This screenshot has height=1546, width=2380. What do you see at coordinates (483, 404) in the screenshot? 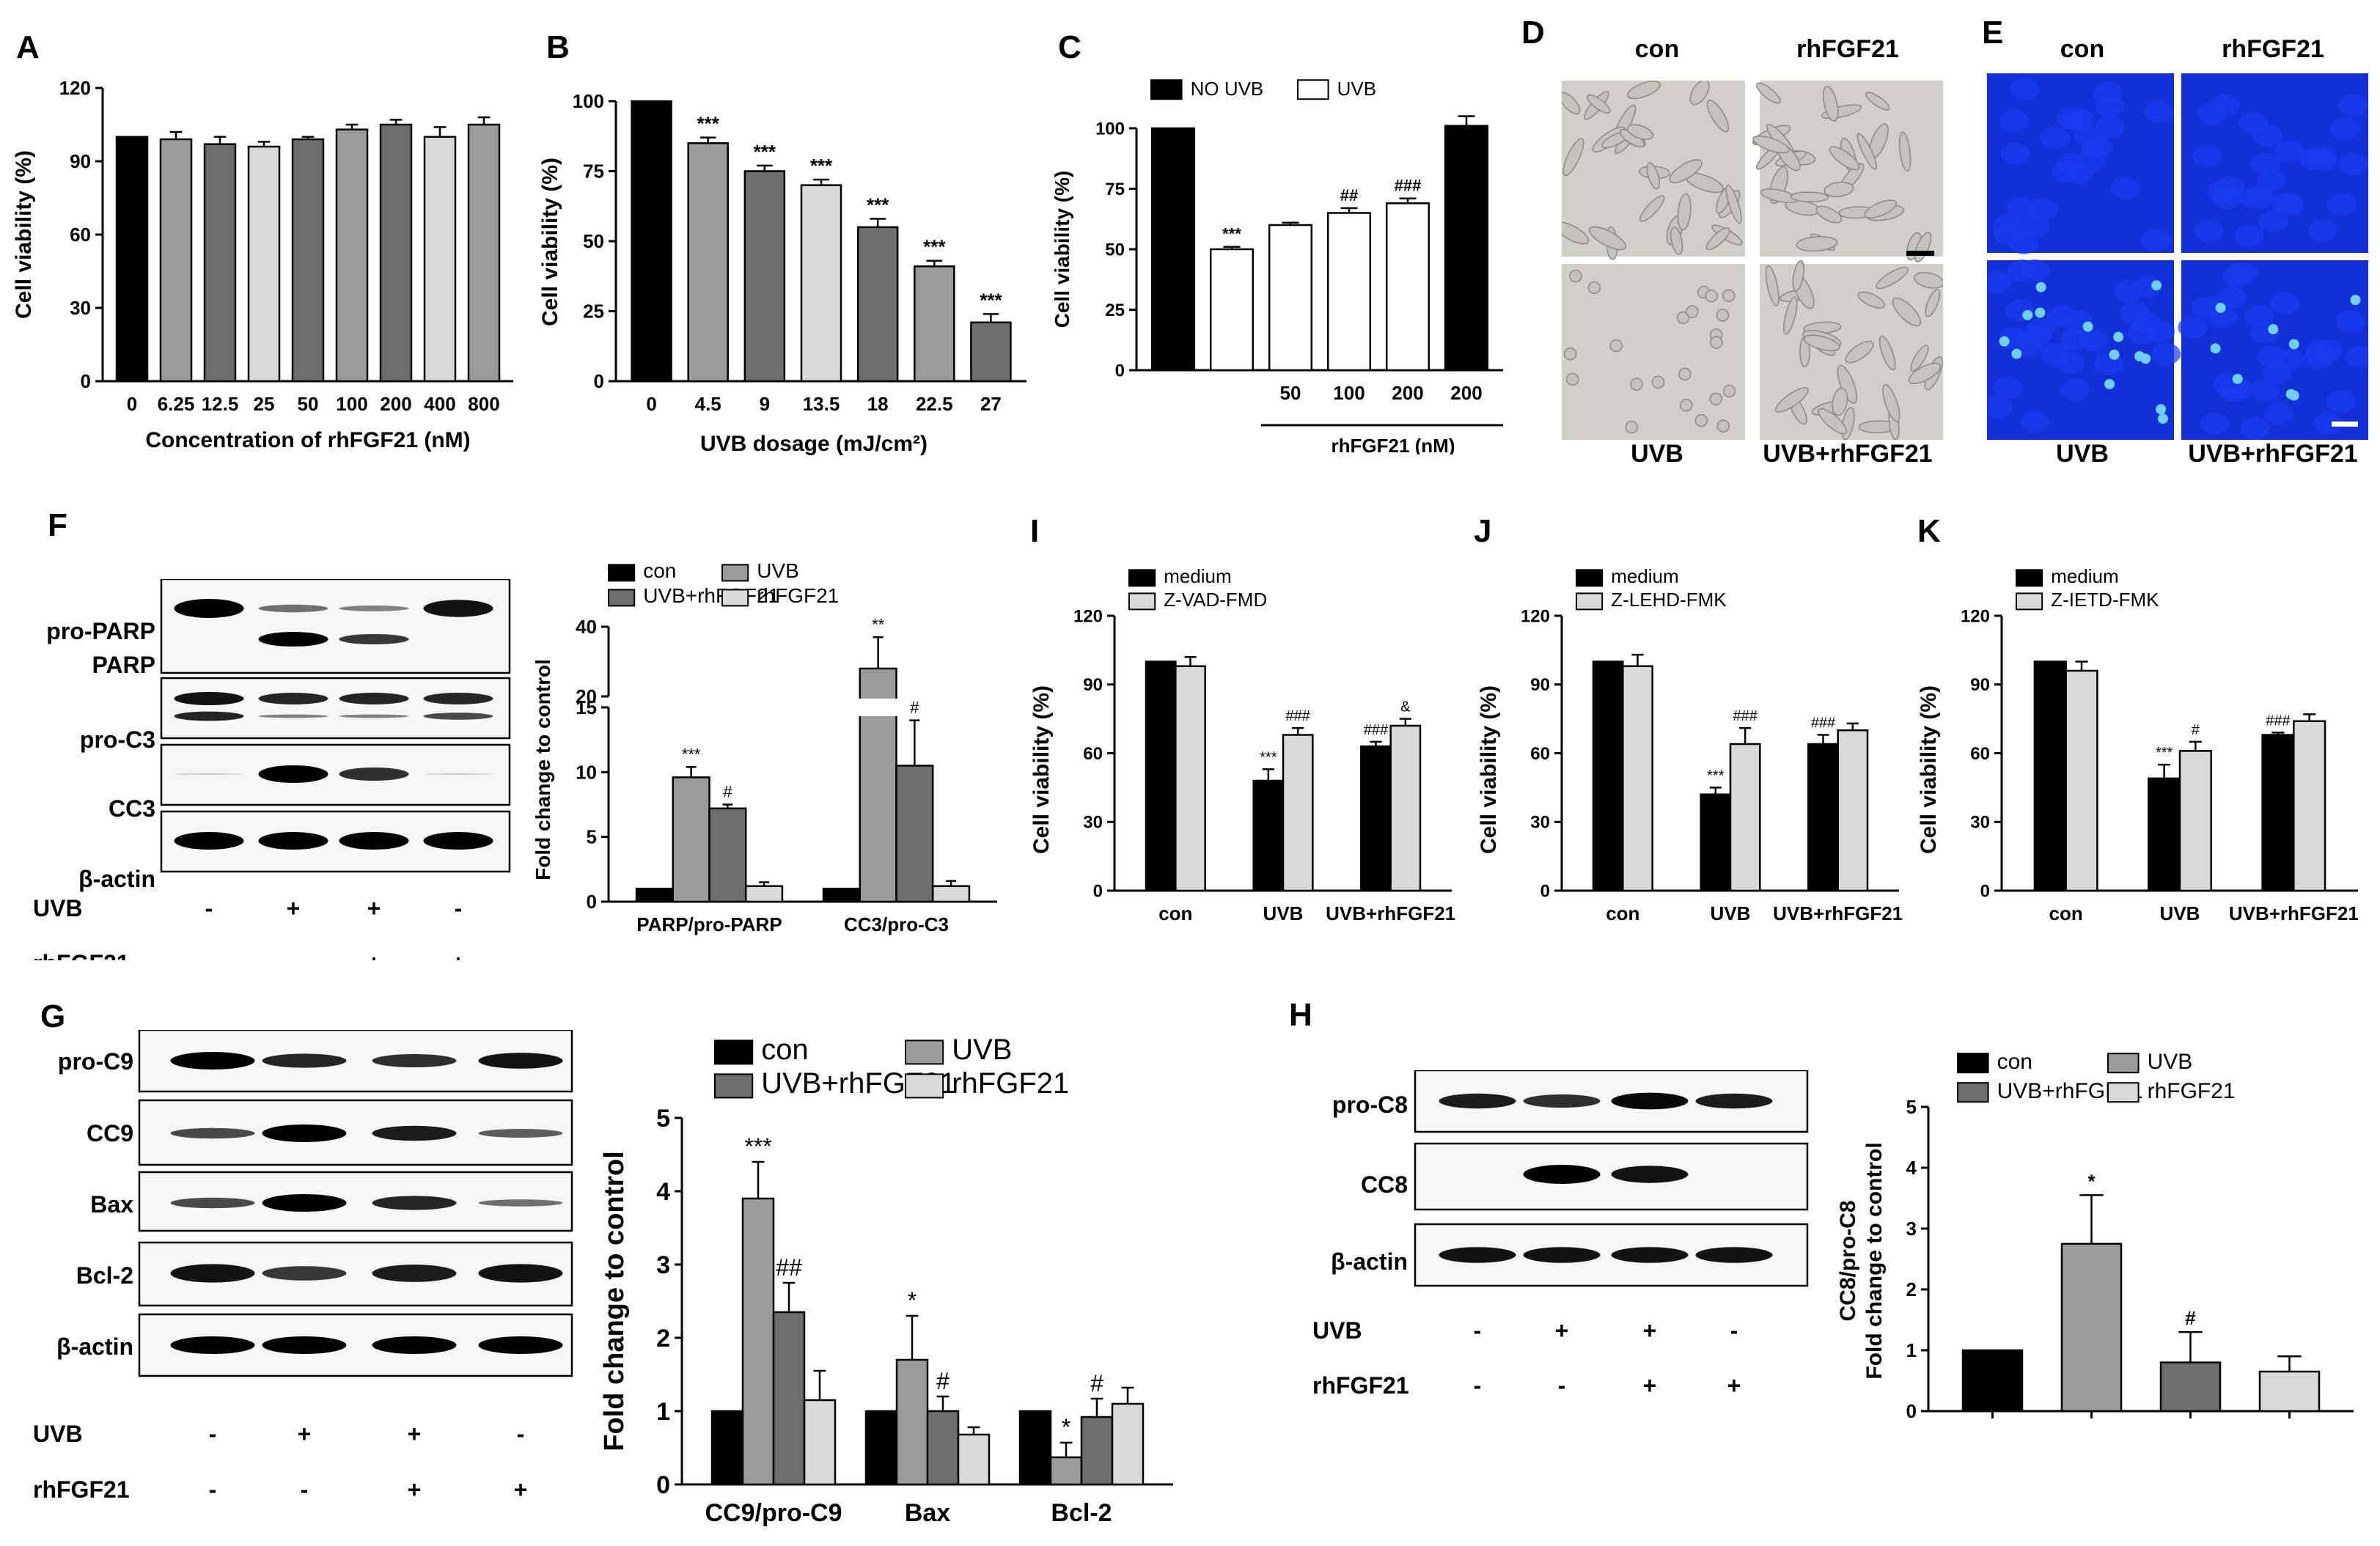
I see `x-tick-label: 800` at bounding box center [483, 404].